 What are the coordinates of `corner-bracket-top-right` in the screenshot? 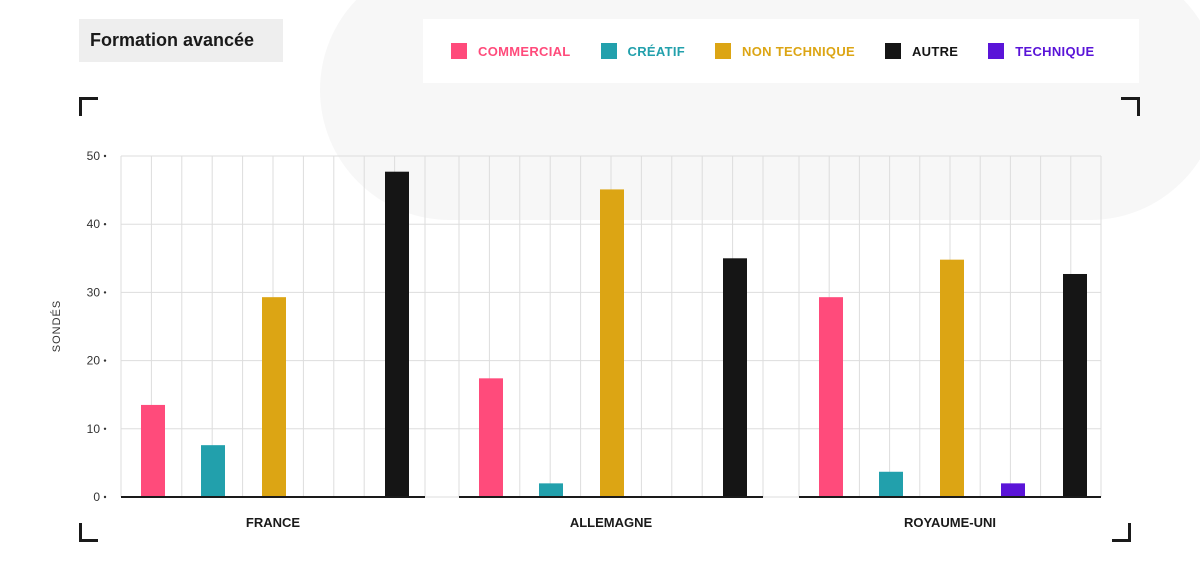 It's located at (1130, 106).